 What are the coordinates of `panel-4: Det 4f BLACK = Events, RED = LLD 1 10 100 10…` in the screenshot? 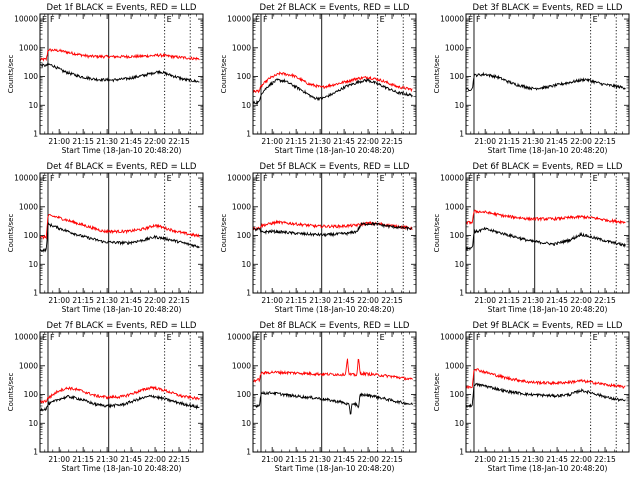 It's located at (105, 238).